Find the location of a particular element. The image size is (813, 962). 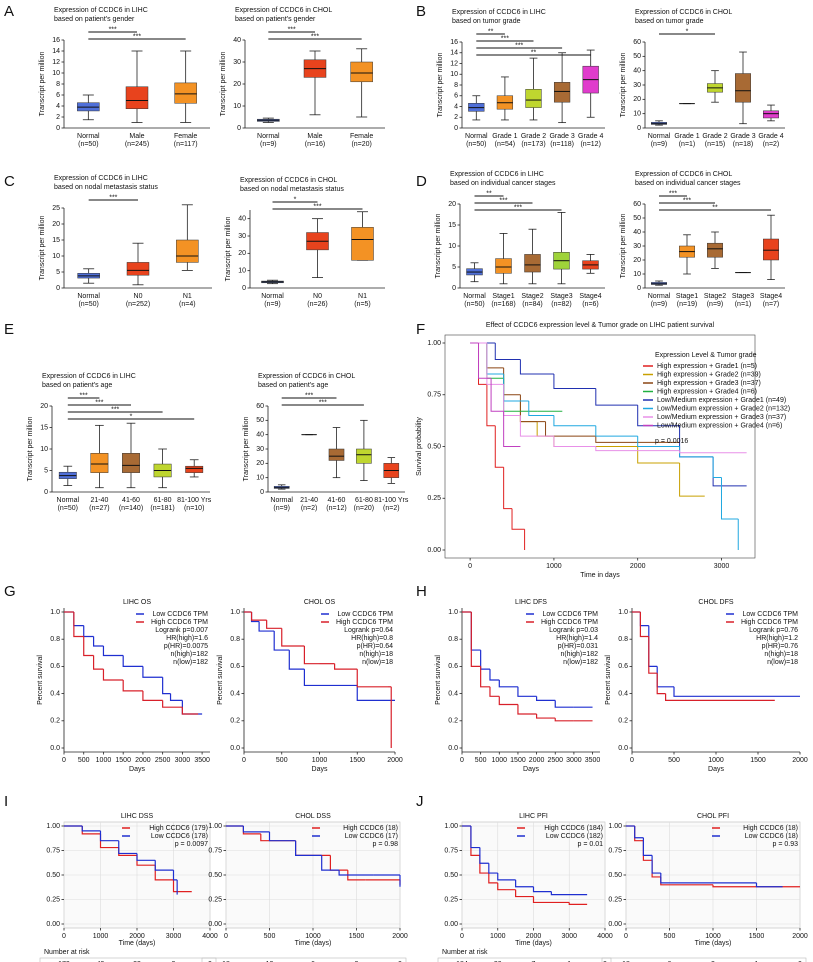

x-axis-label: Days is located at coordinates (716, 769).